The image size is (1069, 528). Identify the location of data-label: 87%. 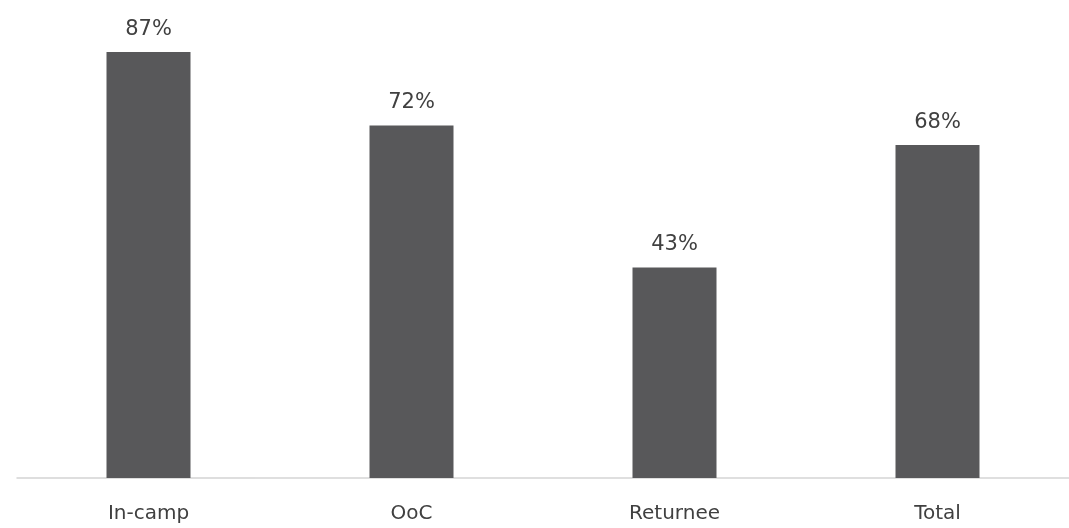
(148, 27).